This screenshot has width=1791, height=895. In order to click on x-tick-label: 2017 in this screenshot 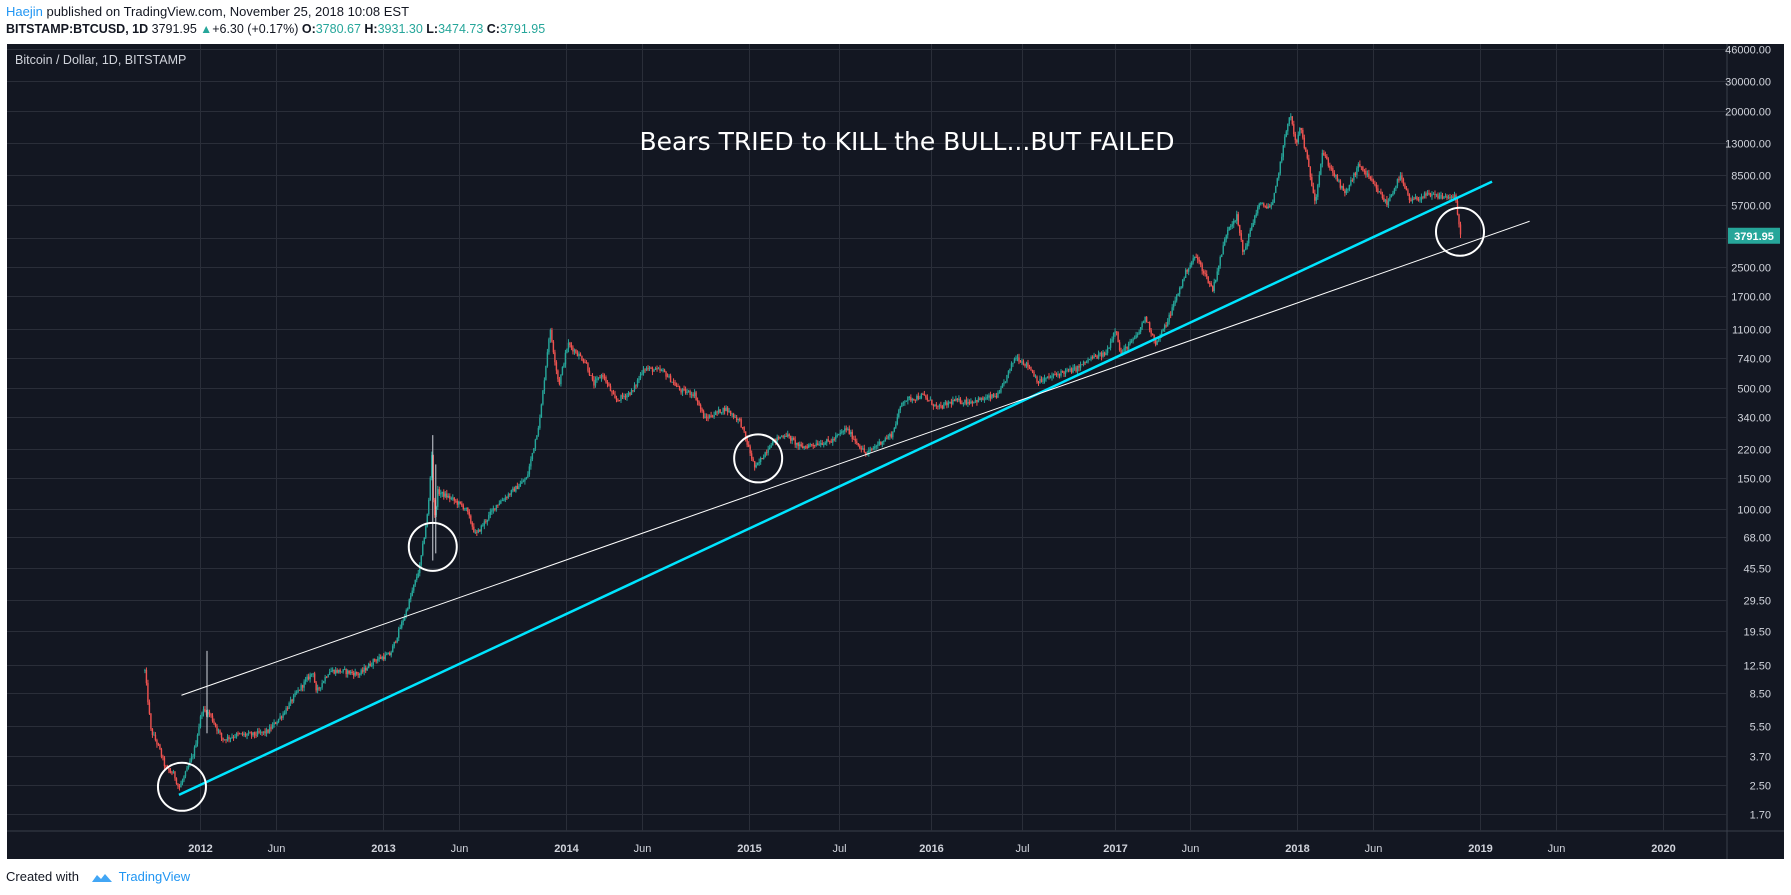, I will do `click(1115, 849)`.